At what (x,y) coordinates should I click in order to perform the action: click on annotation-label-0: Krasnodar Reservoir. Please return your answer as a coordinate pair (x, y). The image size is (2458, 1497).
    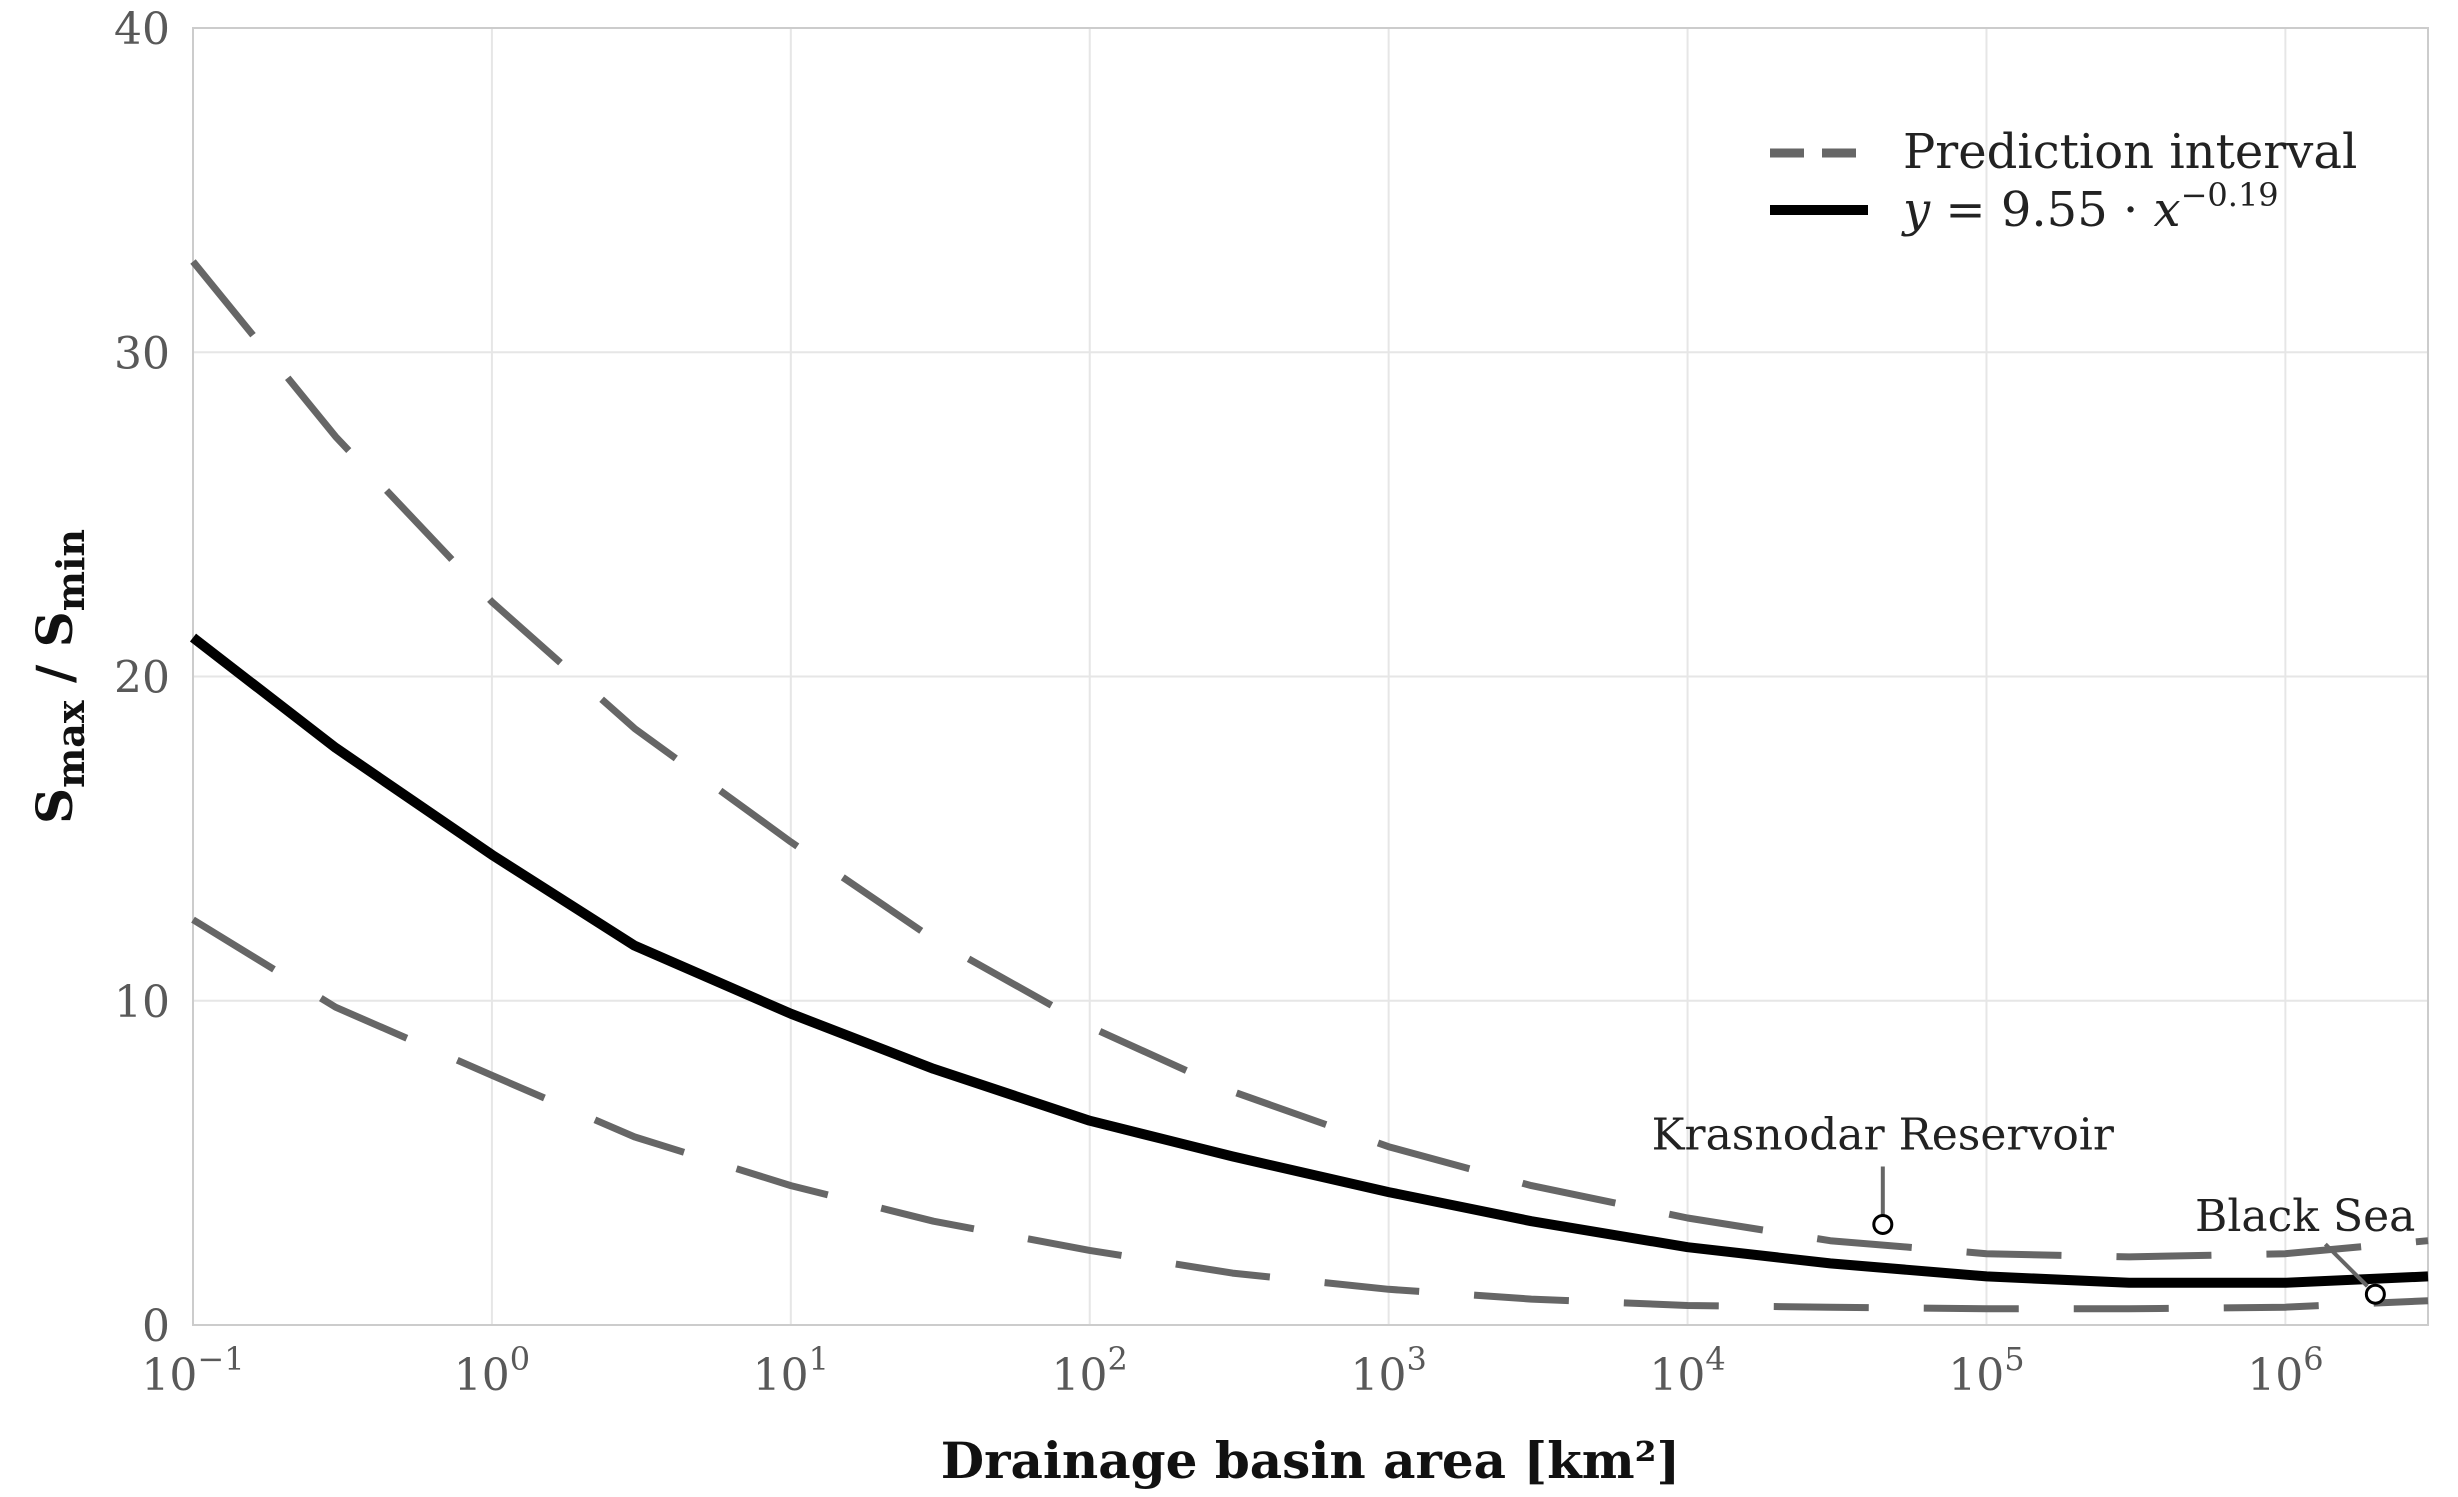
    Looking at the image, I should click on (1883, 1134).